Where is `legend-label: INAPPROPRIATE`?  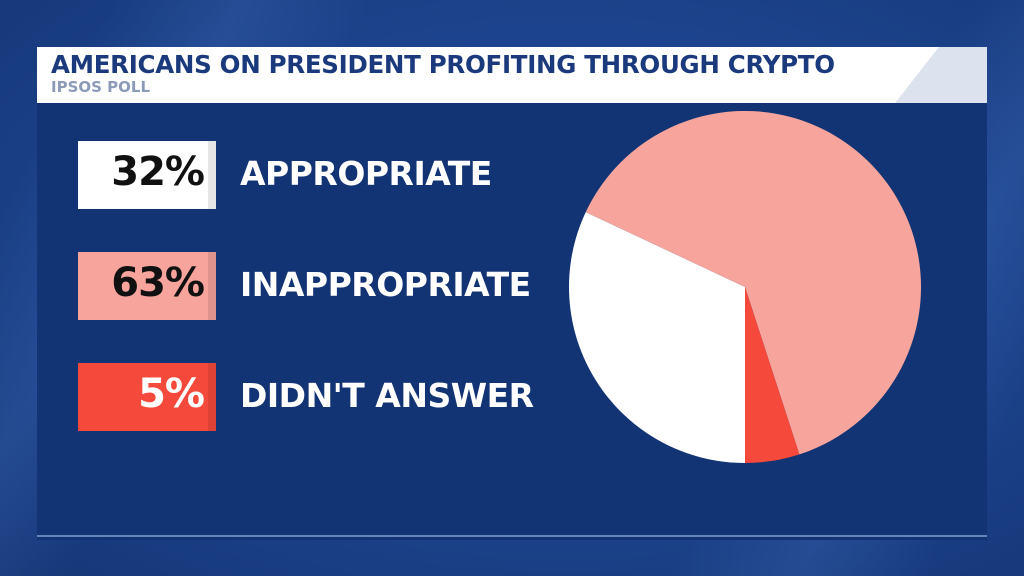
legend-label: INAPPROPRIATE is located at coordinates (385, 284).